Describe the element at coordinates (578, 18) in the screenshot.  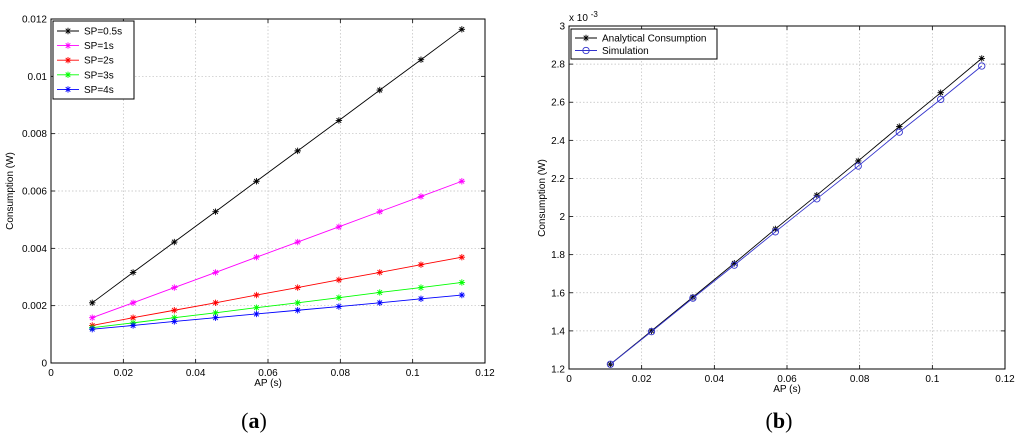
I see `y-multiplier-base-b: x 10` at that location.